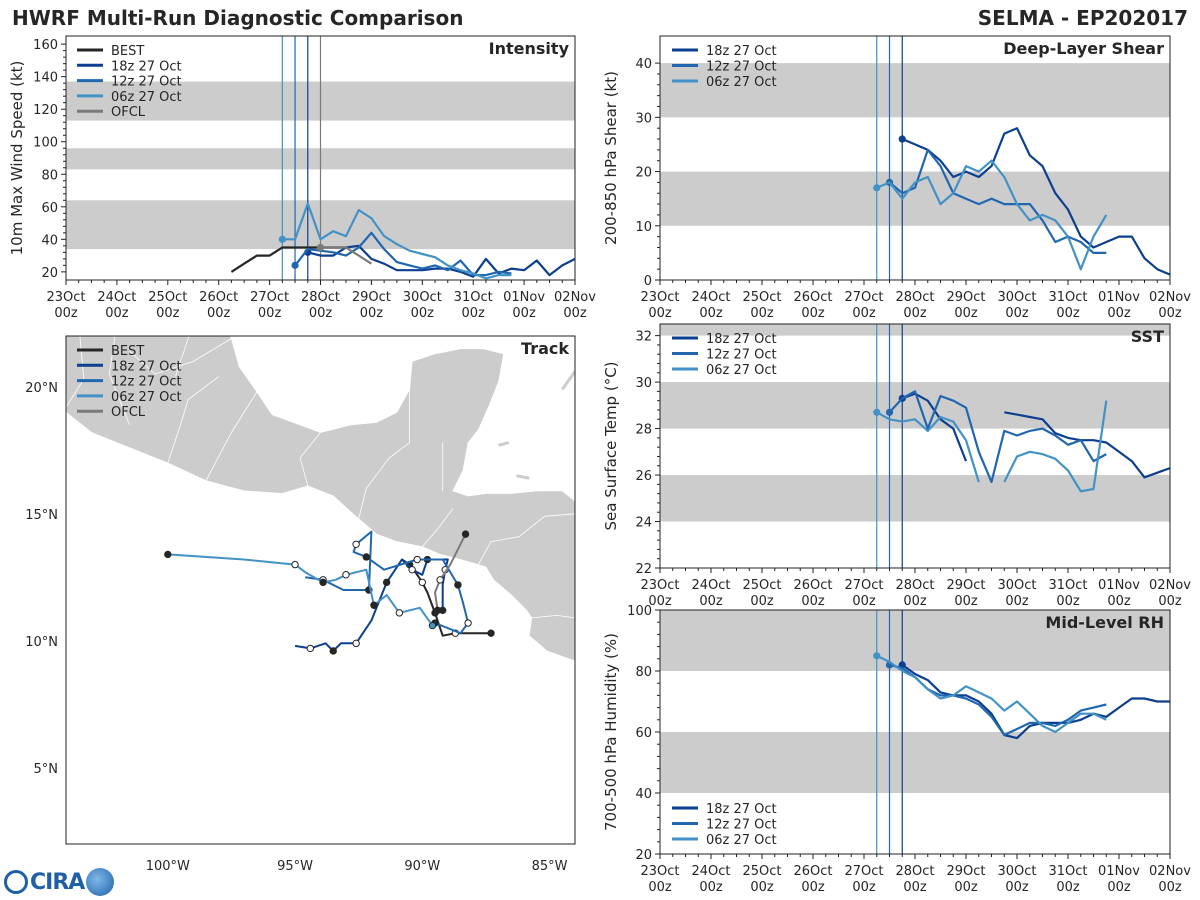 This screenshot has width=1200, height=900. I want to click on shear-xtick-hour-6: 00z, so click(966, 313).